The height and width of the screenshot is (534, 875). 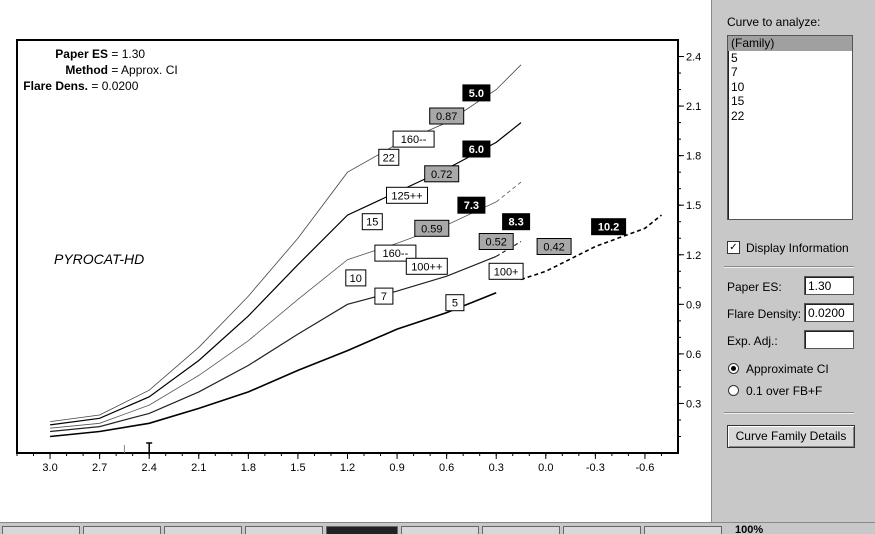 I want to click on display-information-label: Display Information, so click(x=797, y=248).